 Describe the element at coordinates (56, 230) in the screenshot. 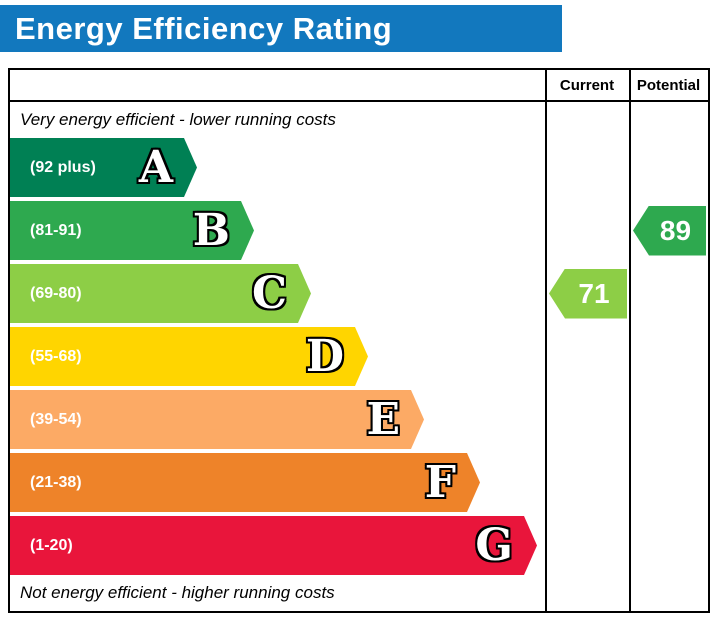

I see `band-range-label: (81-91)` at that location.